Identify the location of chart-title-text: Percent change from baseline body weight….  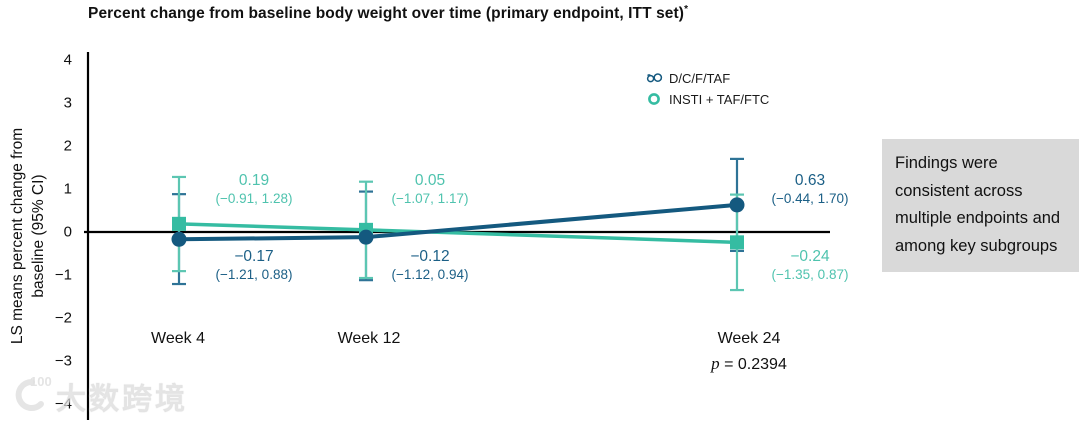
(386, 14).